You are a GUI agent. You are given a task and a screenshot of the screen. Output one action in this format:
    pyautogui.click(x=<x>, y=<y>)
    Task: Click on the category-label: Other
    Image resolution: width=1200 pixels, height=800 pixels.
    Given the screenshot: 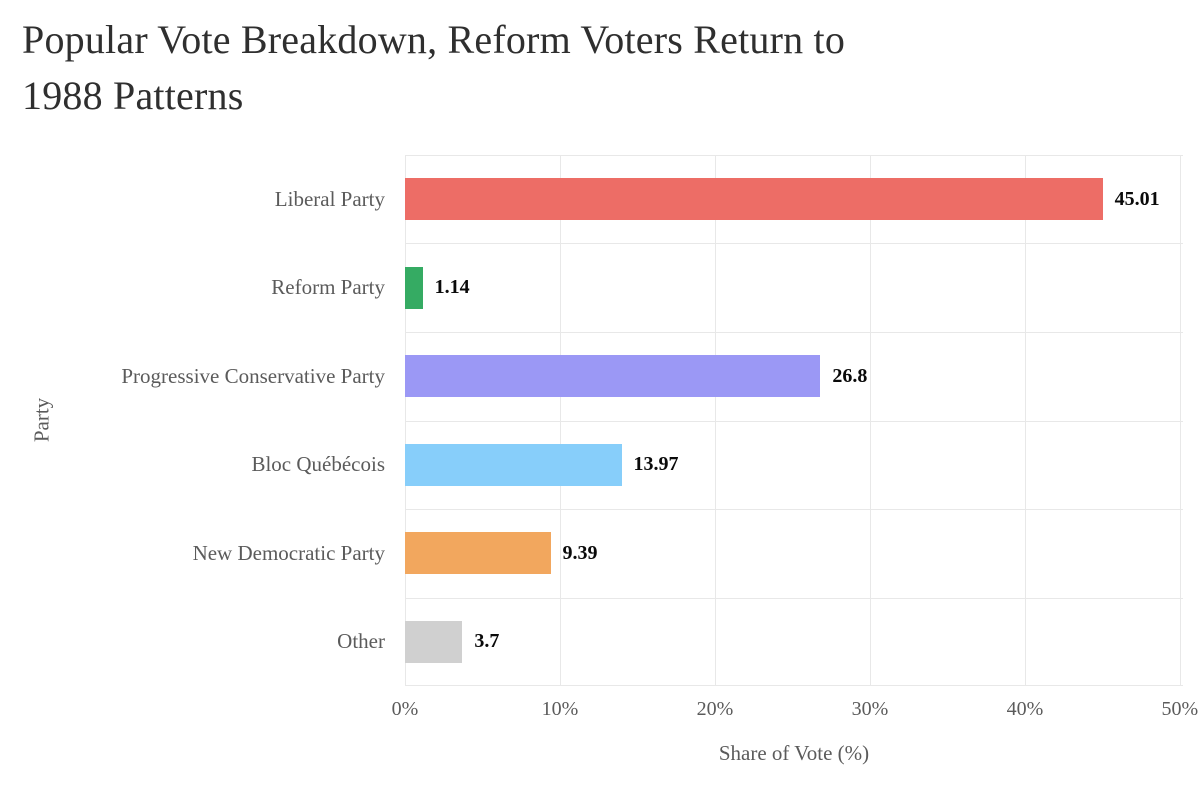 What is the action you would take?
    pyautogui.click(x=361, y=641)
    